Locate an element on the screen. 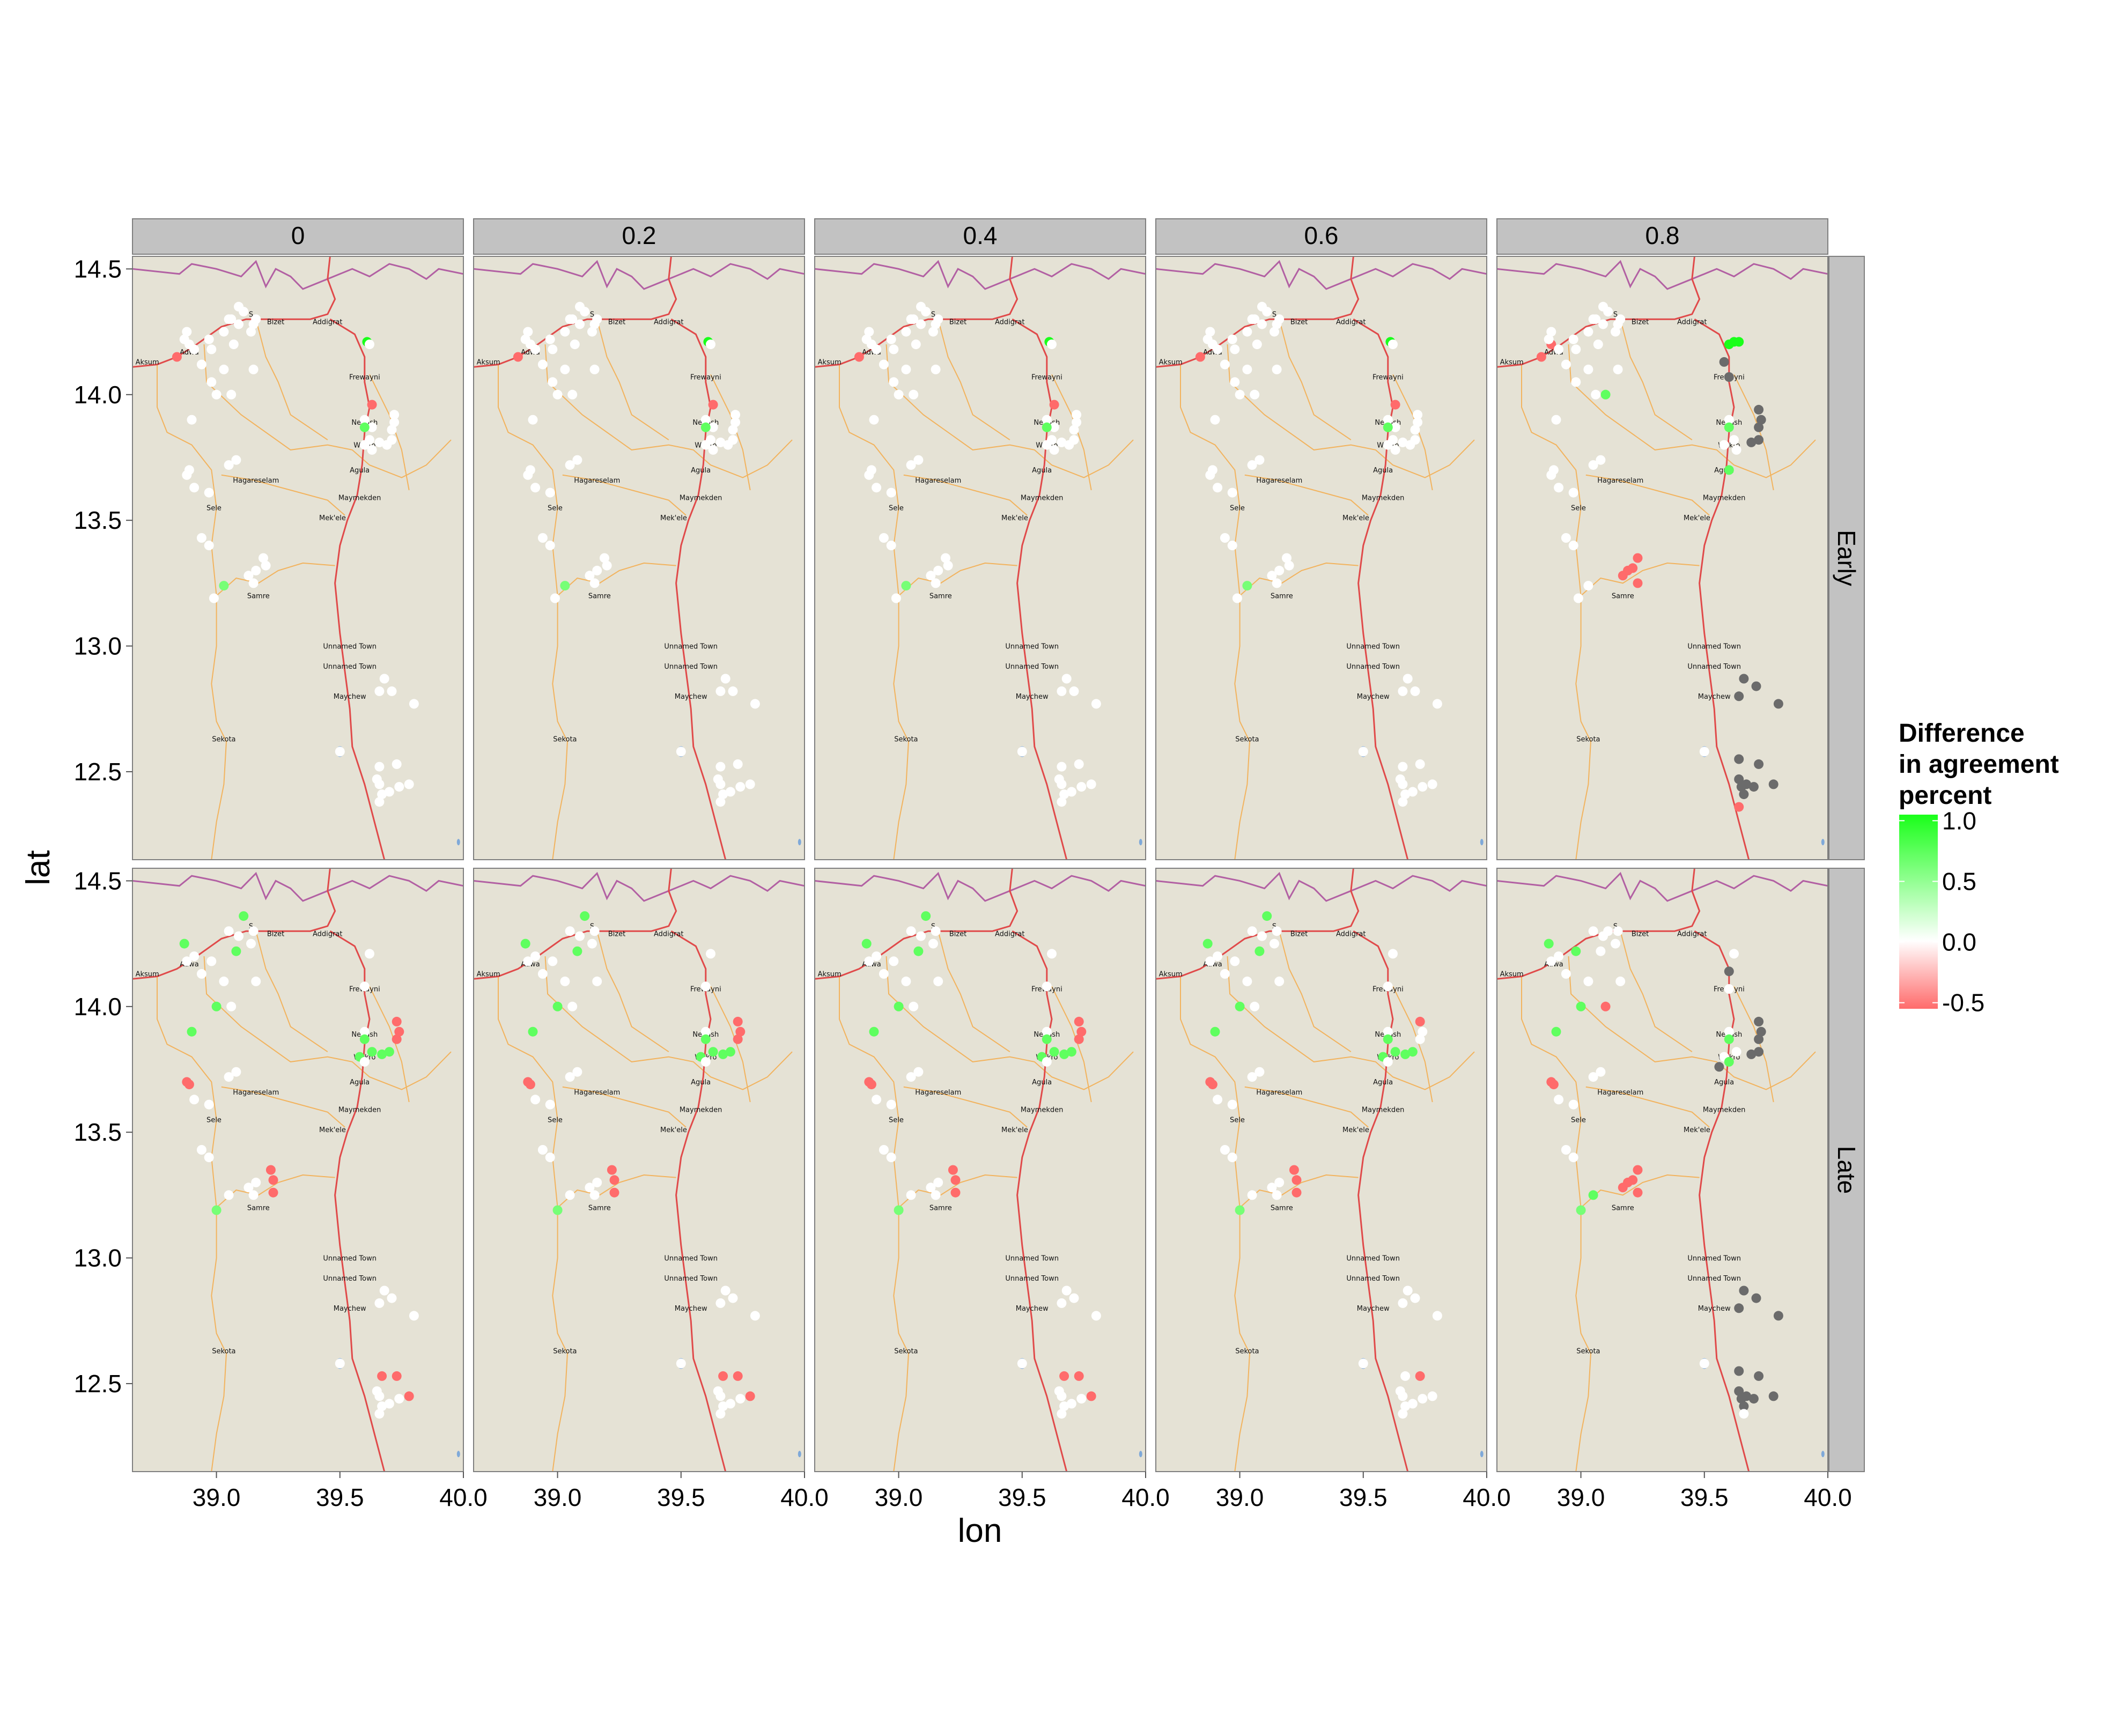 This screenshot has width=2118, height=1736. legend-tick-label: 0.0 is located at coordinates (1959, 942).